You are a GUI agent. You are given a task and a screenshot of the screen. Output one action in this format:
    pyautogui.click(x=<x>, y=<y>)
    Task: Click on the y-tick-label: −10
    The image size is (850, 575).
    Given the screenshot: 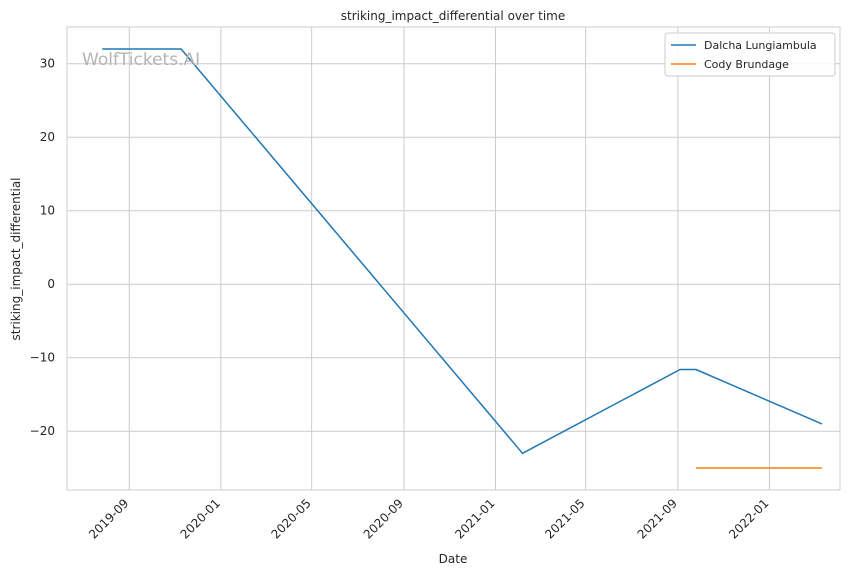 What is the action you would take?
    pyautogui.click(x=42, y=358)
    